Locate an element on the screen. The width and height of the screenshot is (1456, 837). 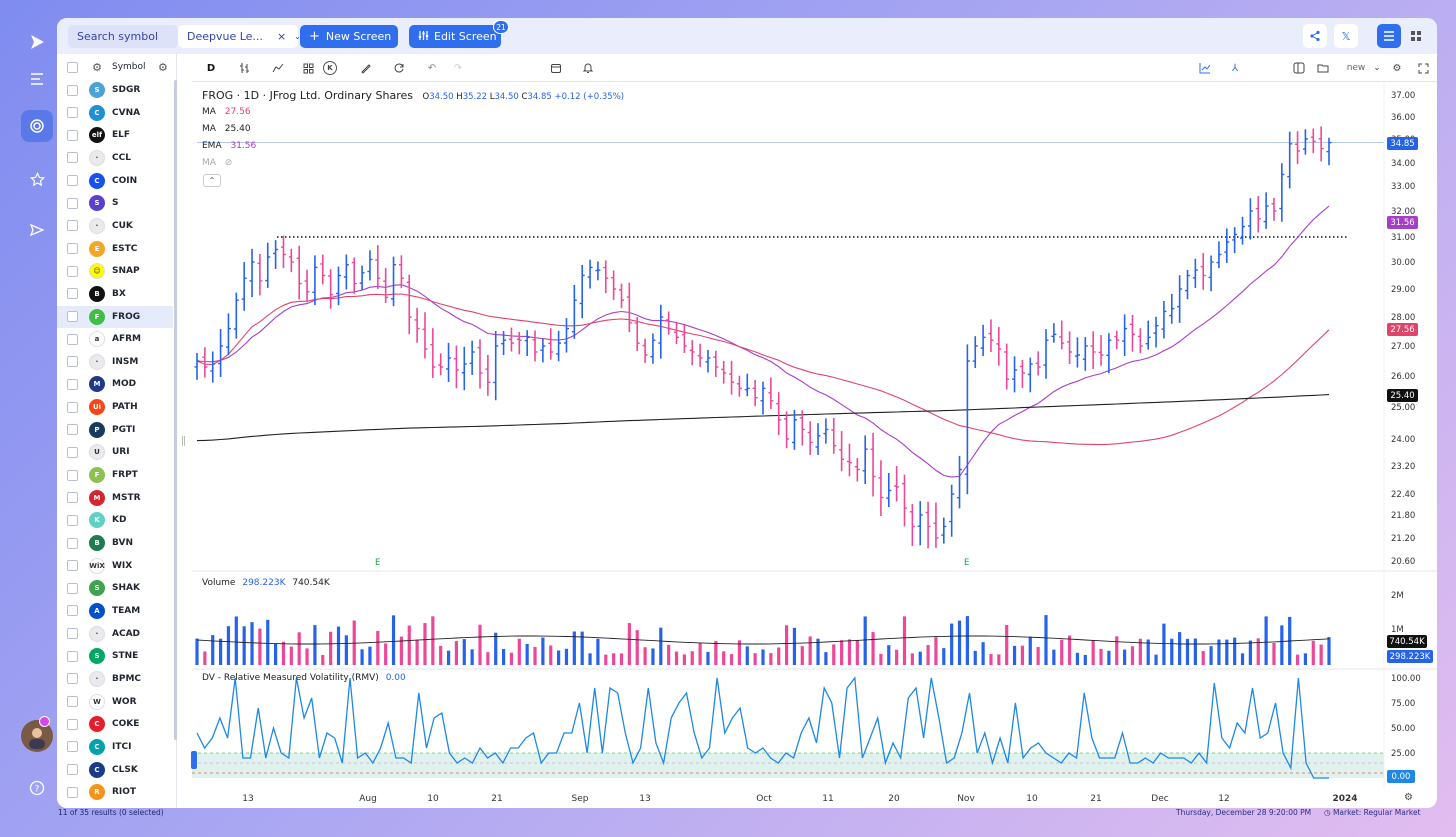
symbol-row: W WOR is located at coordinates (115, 702).